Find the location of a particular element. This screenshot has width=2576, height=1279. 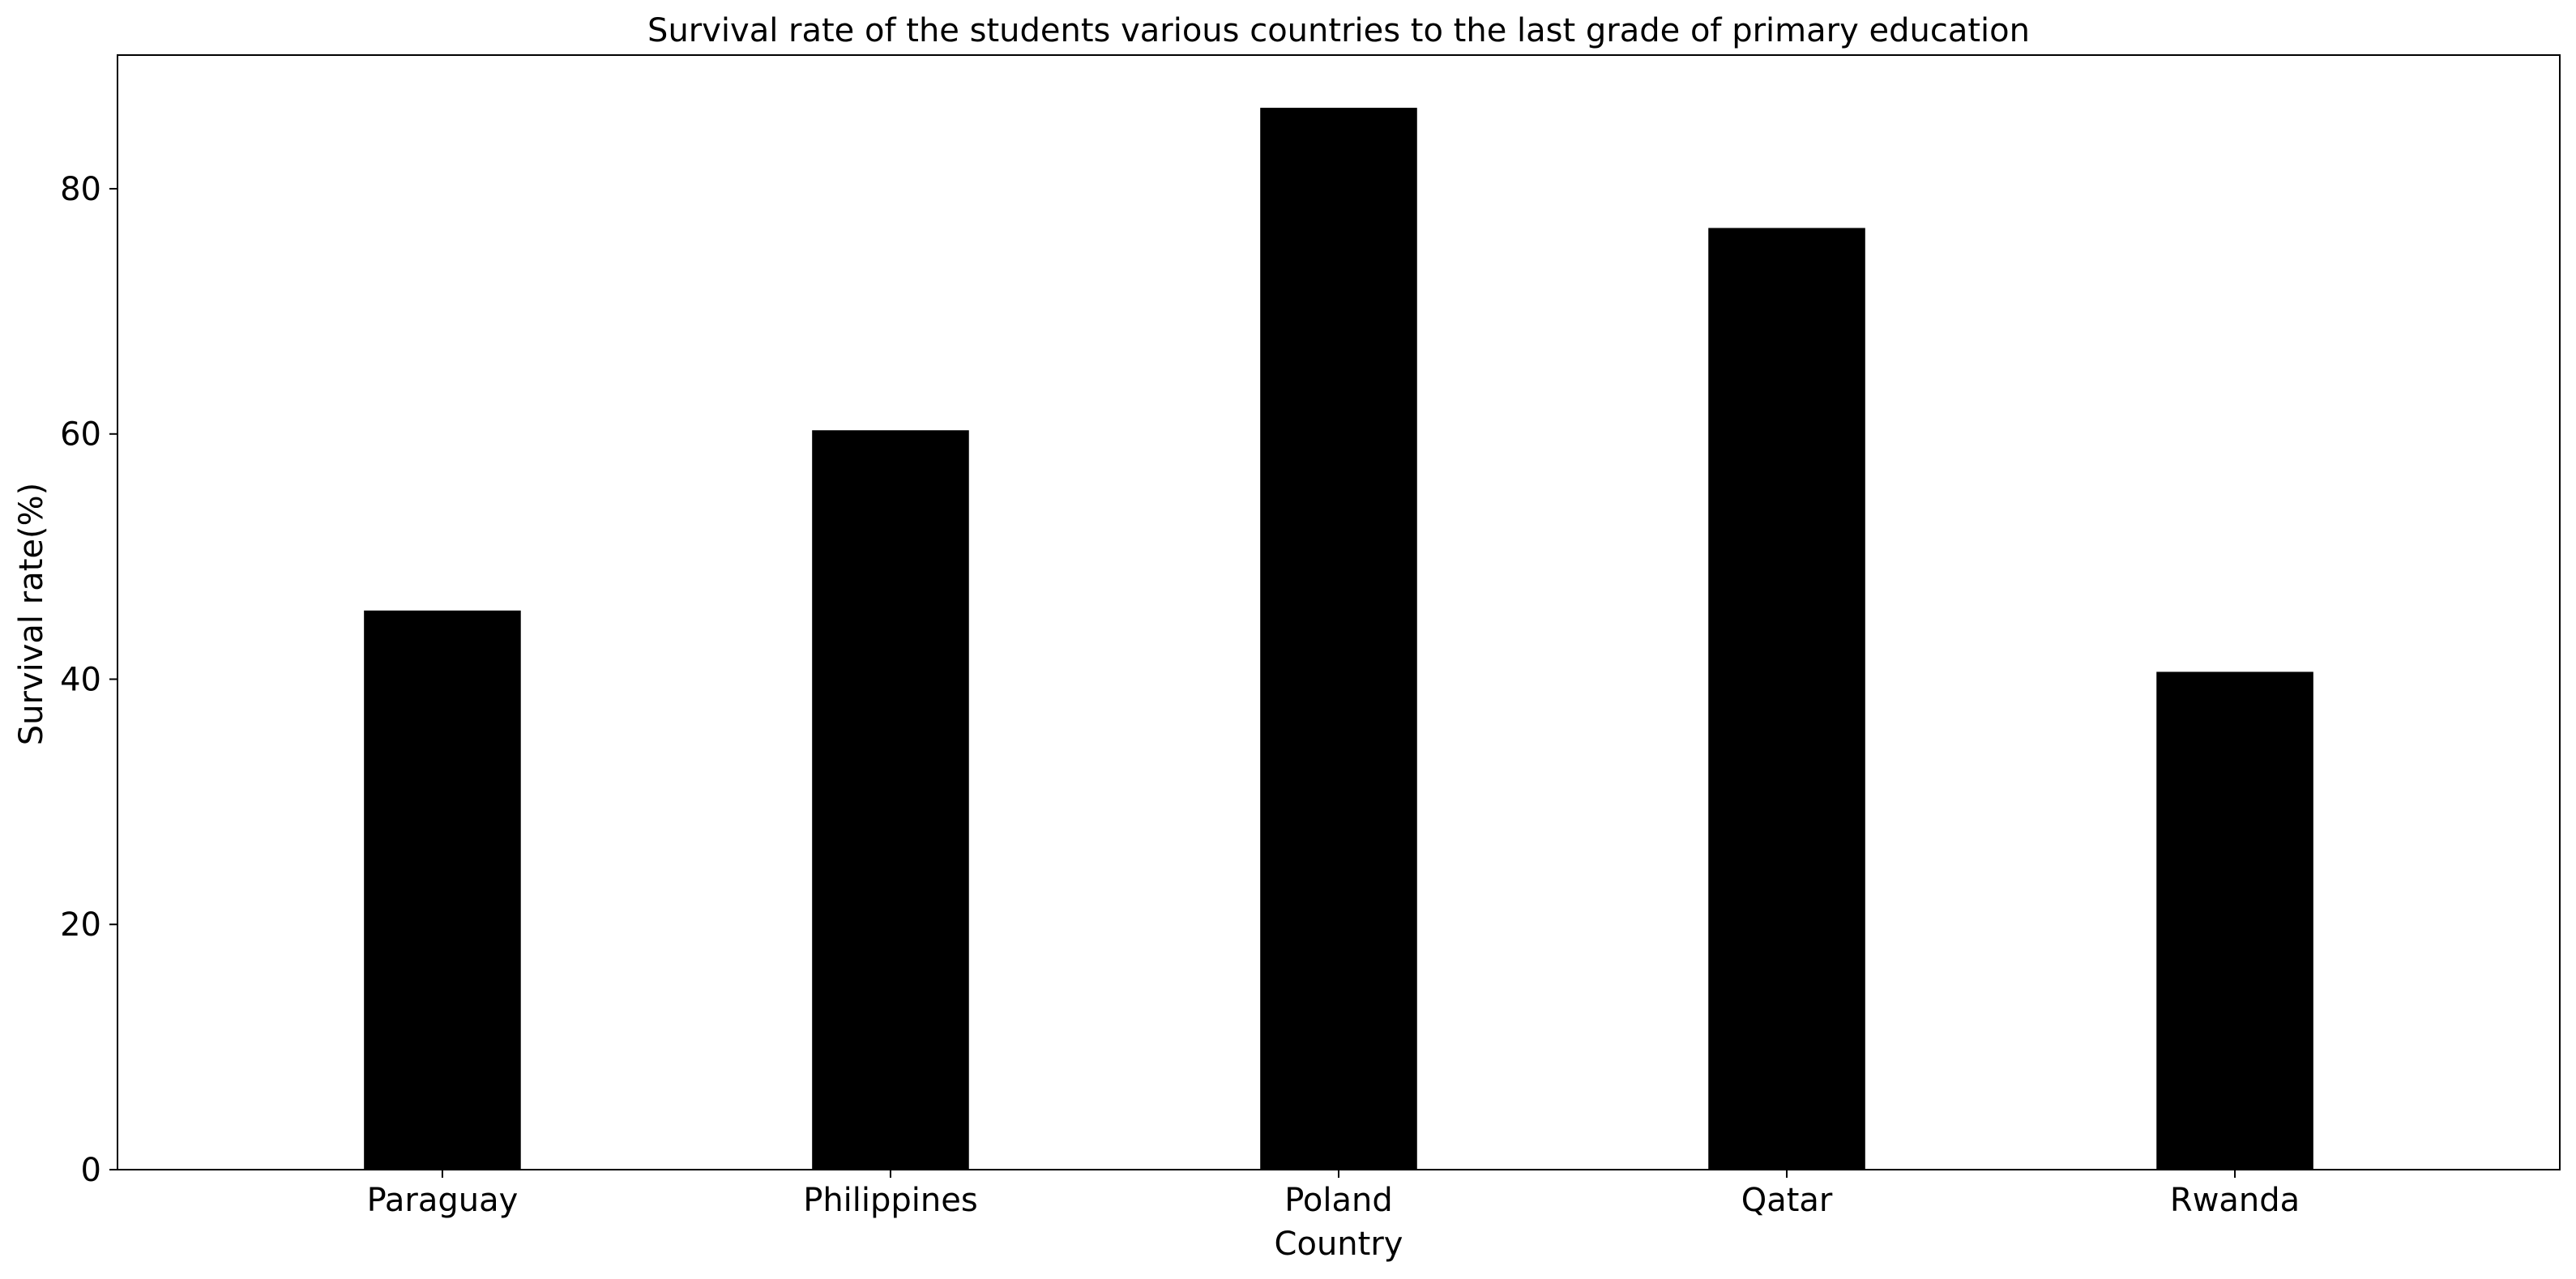

x-axis-label: Country is located at coordinates (1339, 1244).